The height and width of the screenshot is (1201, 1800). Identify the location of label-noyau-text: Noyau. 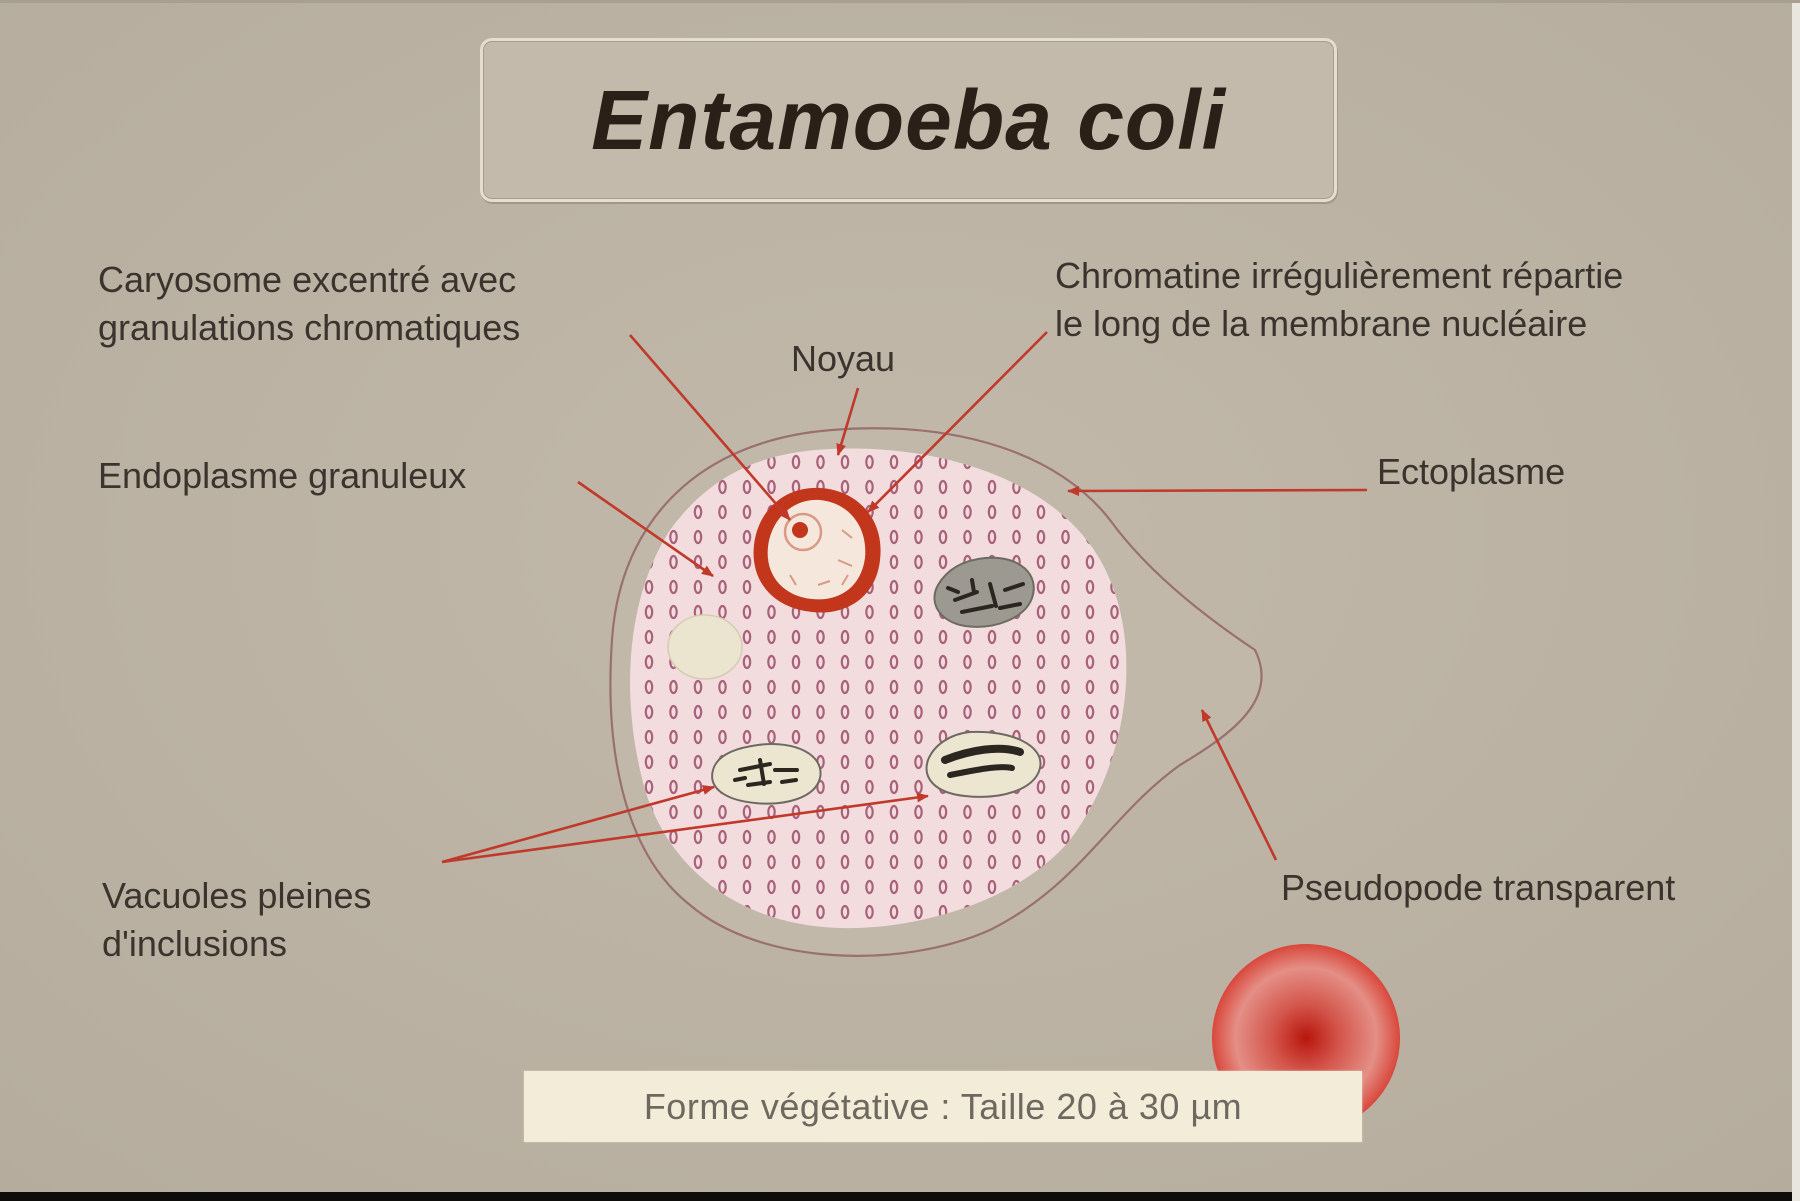
(843, 358).